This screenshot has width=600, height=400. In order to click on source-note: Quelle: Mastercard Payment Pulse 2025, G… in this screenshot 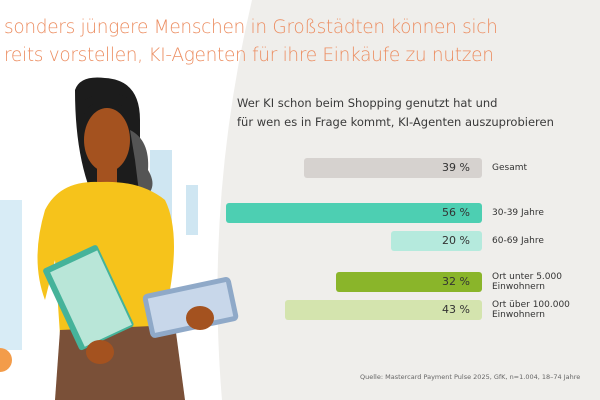, I will do `click(470, 377)`.